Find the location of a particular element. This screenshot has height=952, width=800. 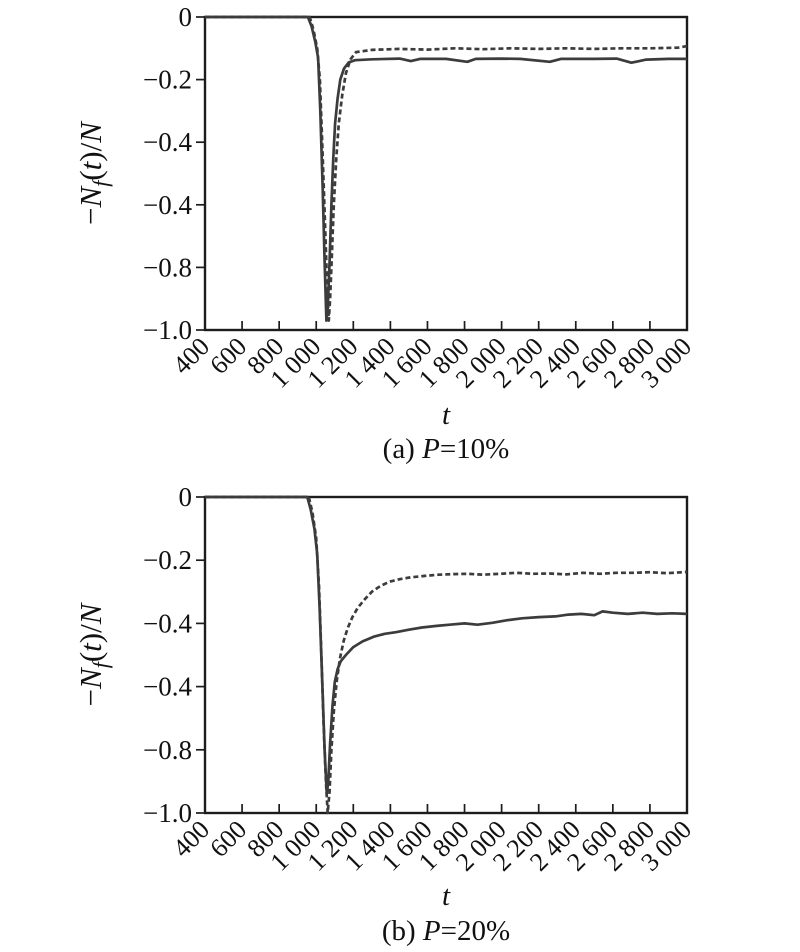

subplot-caption: (b) P=20% is located at coordinates (446, 931).